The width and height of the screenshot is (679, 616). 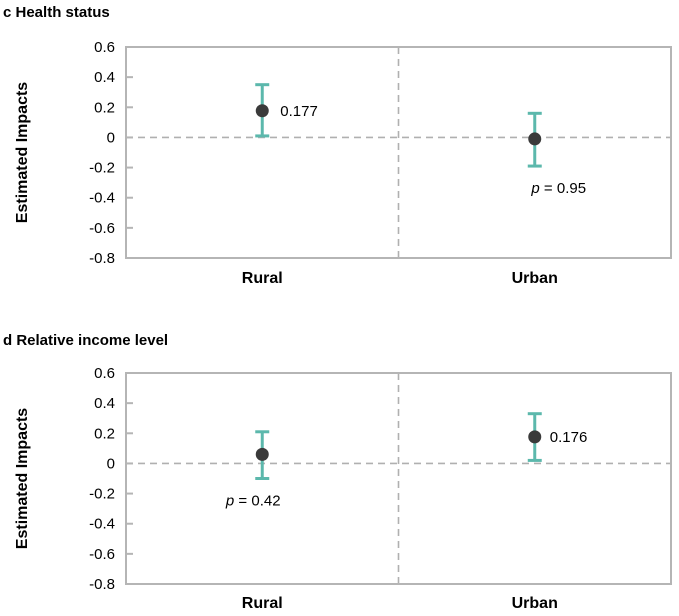 I want to click on value-label: 0.176, so click(x=569, y=437).